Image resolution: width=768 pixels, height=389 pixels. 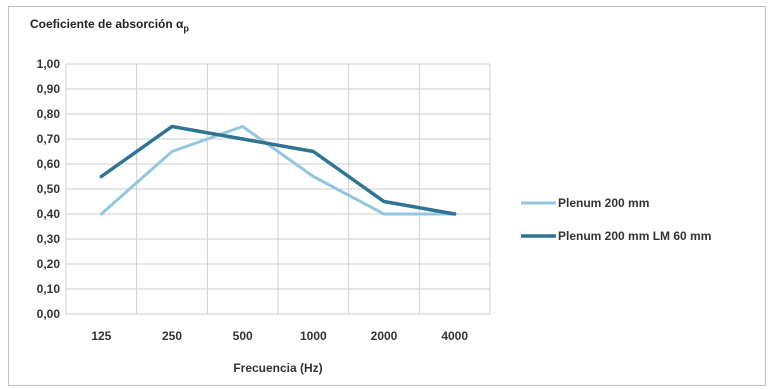 I want to click on x-tick-label: 250, so click(x=172, y=336).